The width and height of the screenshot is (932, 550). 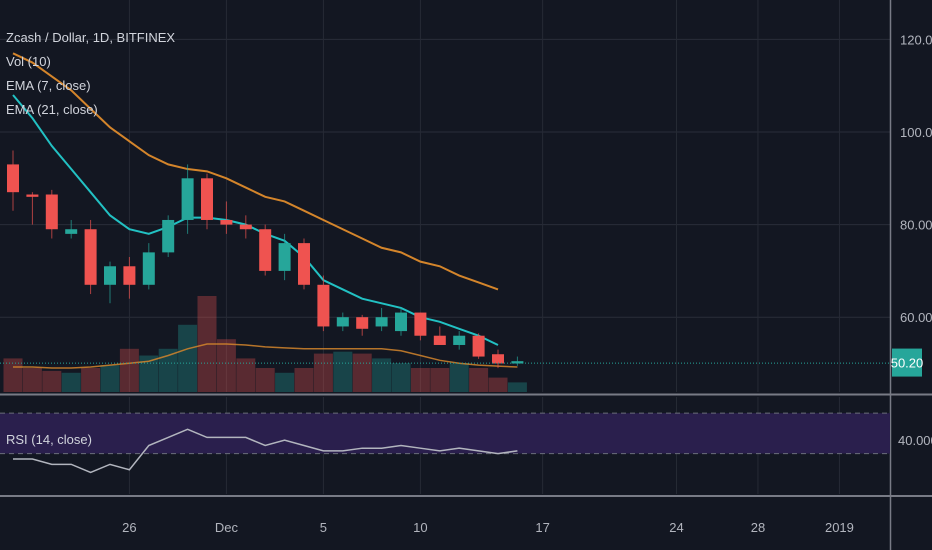 I want to click on legend-rsi: RSI (14, close), so click(x=49, y=439).